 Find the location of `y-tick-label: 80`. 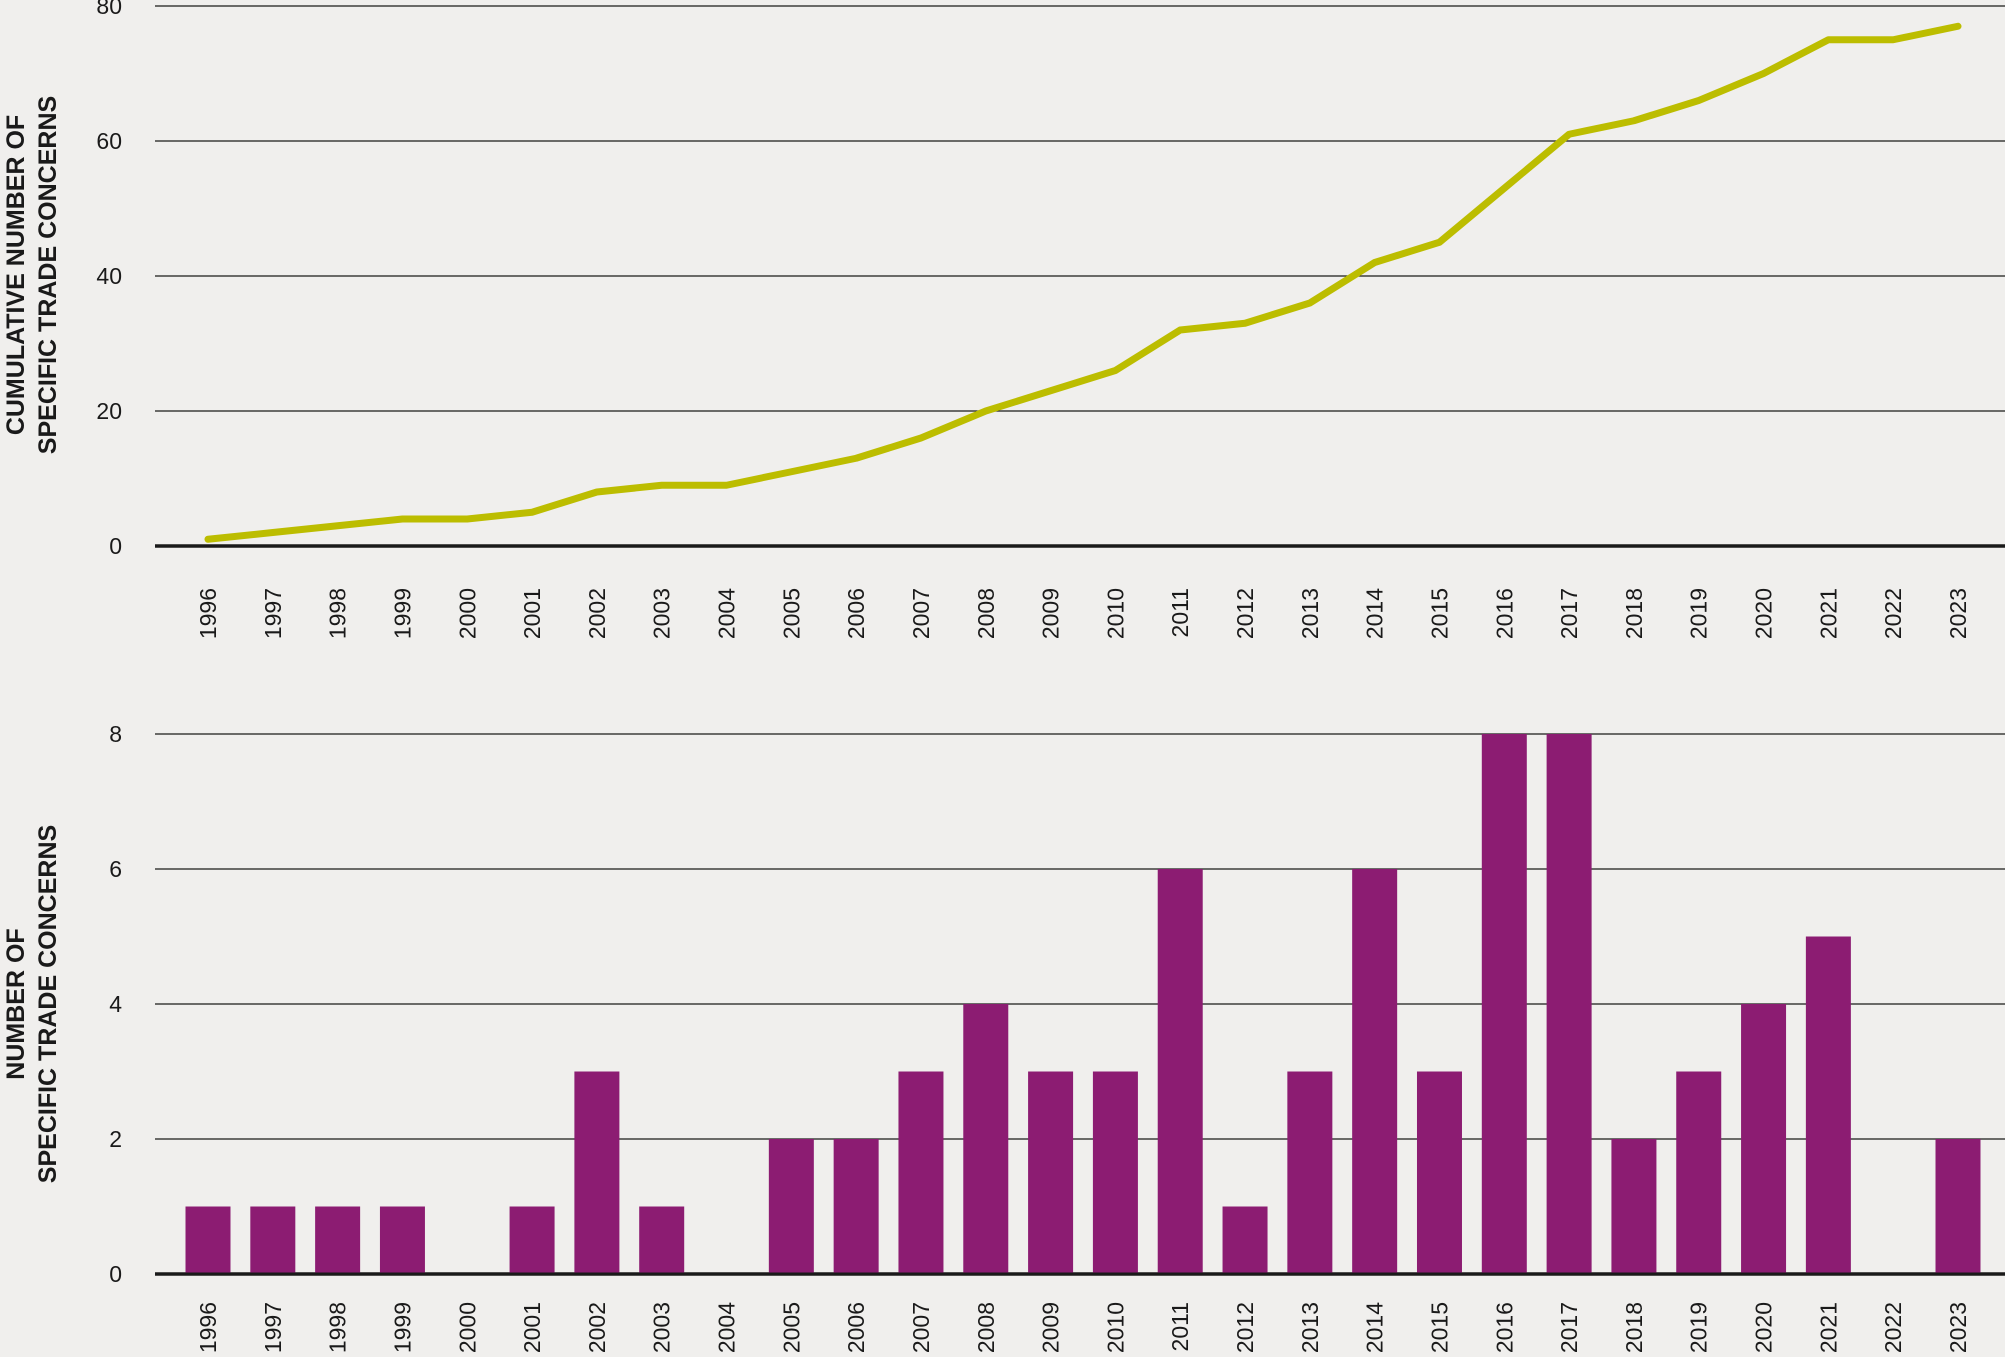

y-tick-label: 80 is located at coordinates (109, 9).